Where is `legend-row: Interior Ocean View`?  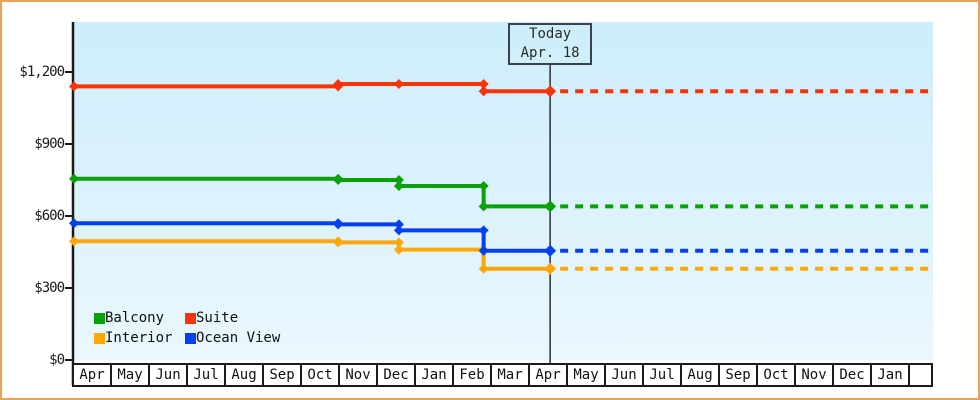
legend-row: Interior Ocean View is located at coordinates (187, 338).